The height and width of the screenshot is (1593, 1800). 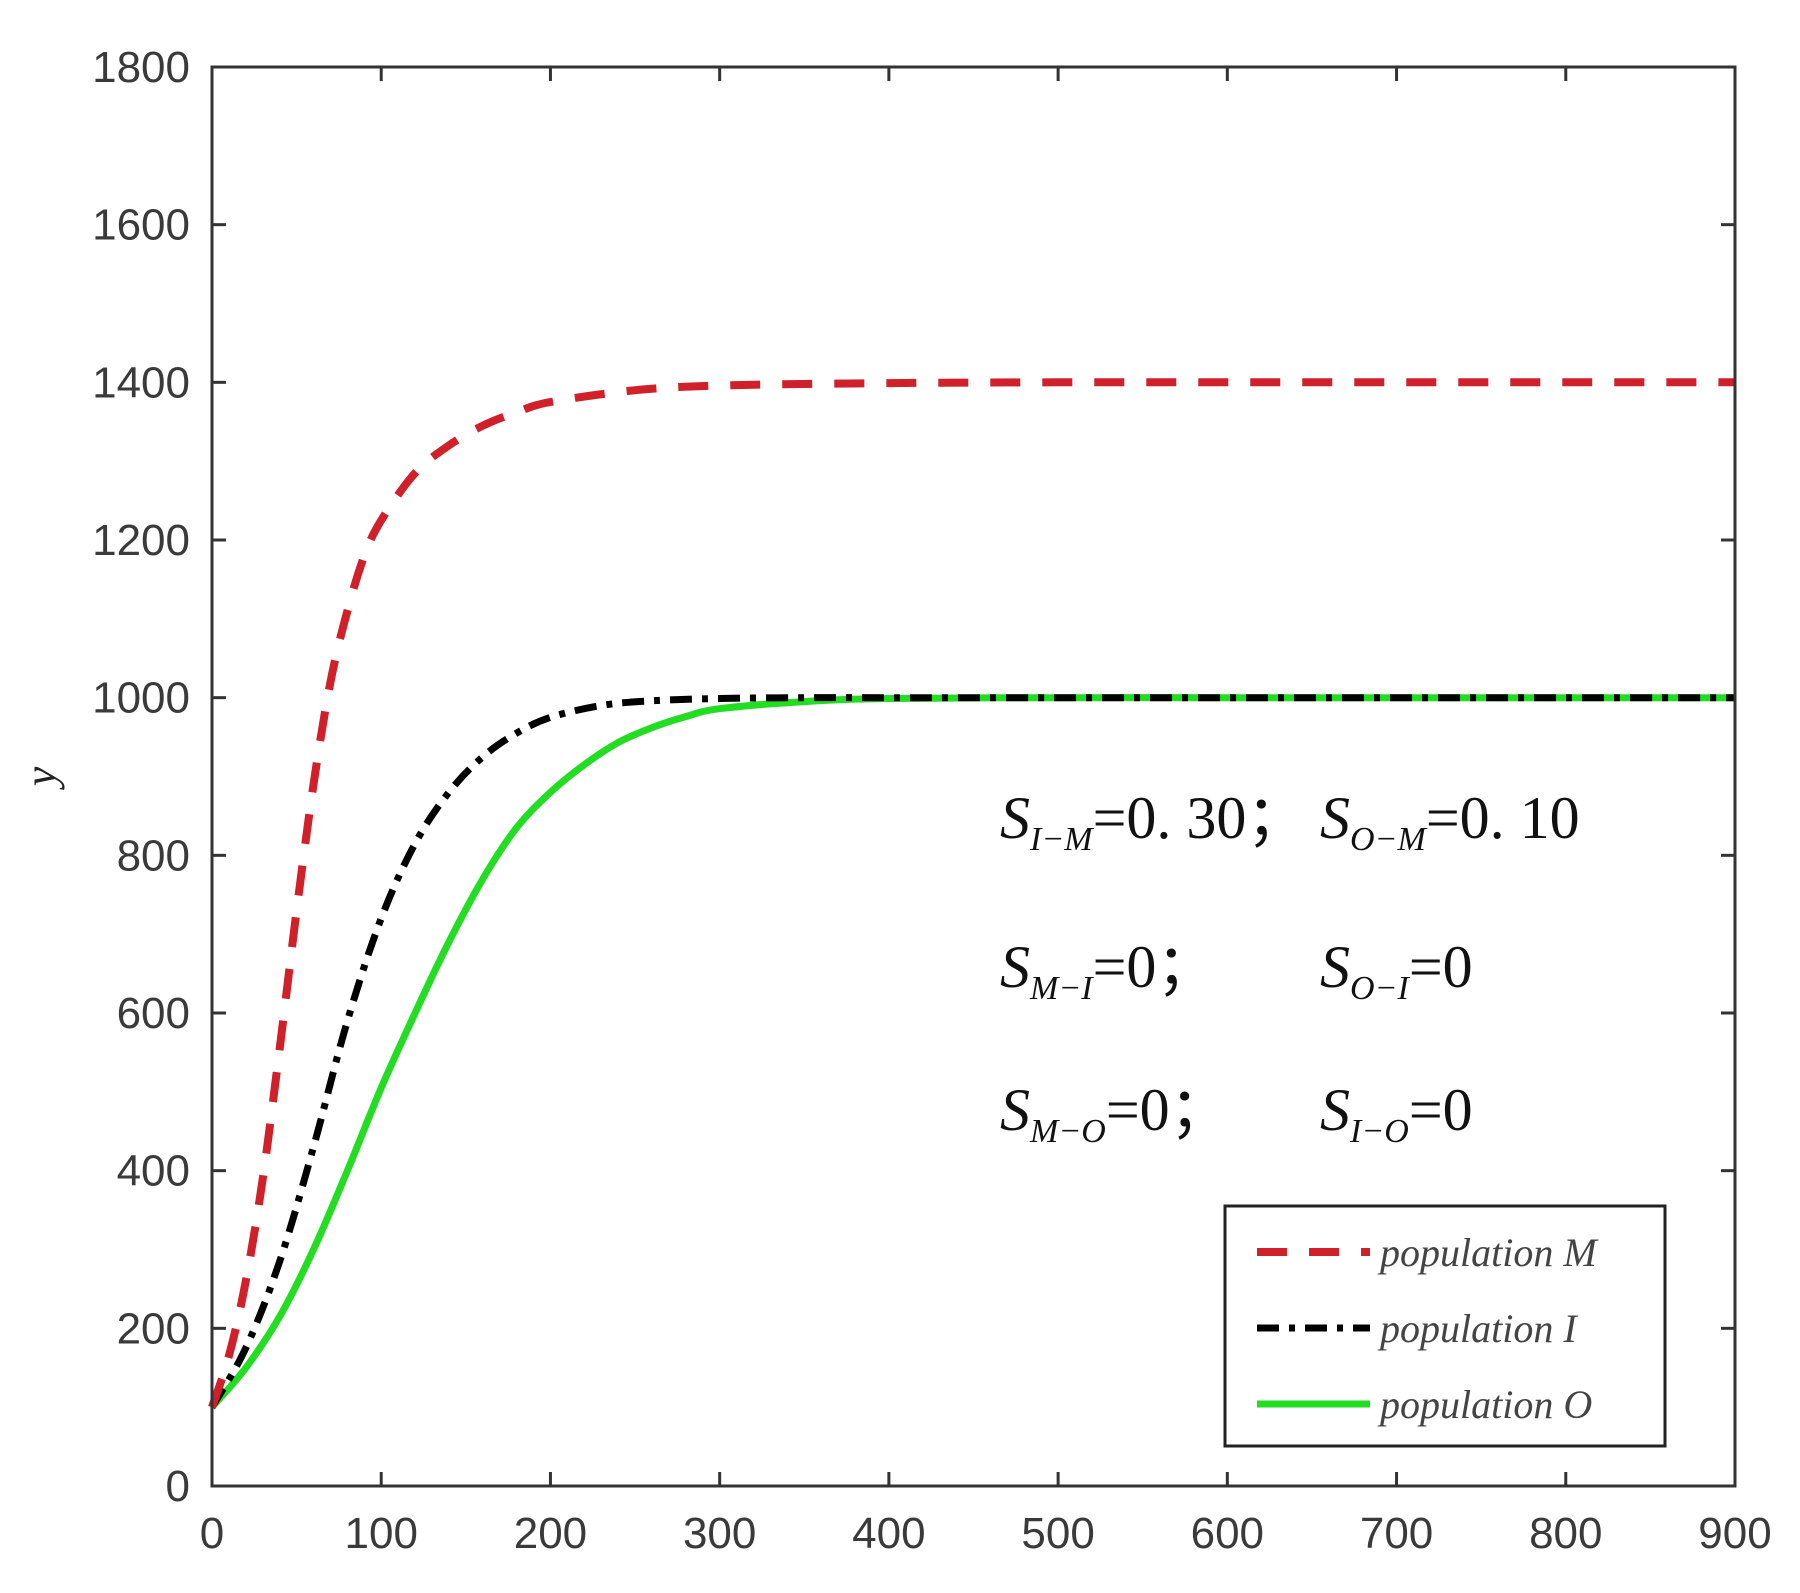 I want to click on x-tick-label: 400, so click(x=888, y=1533).